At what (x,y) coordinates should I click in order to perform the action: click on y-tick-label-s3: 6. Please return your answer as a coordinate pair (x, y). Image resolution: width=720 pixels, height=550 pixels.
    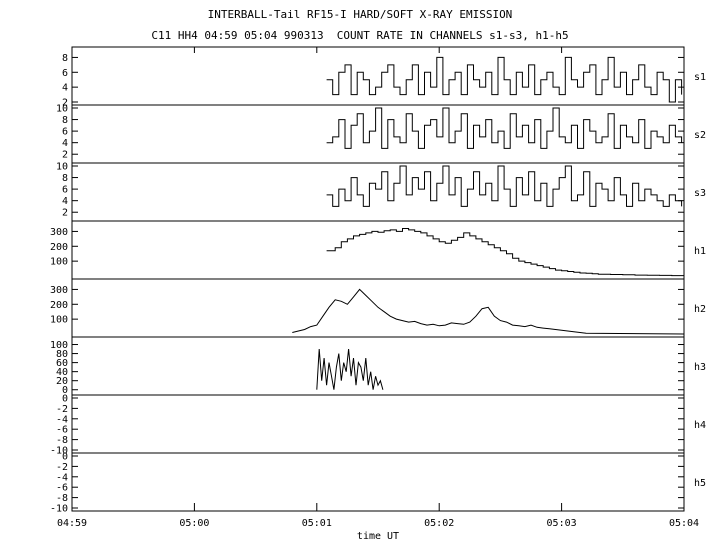
    Looking at the image, I should click on (65, 190).